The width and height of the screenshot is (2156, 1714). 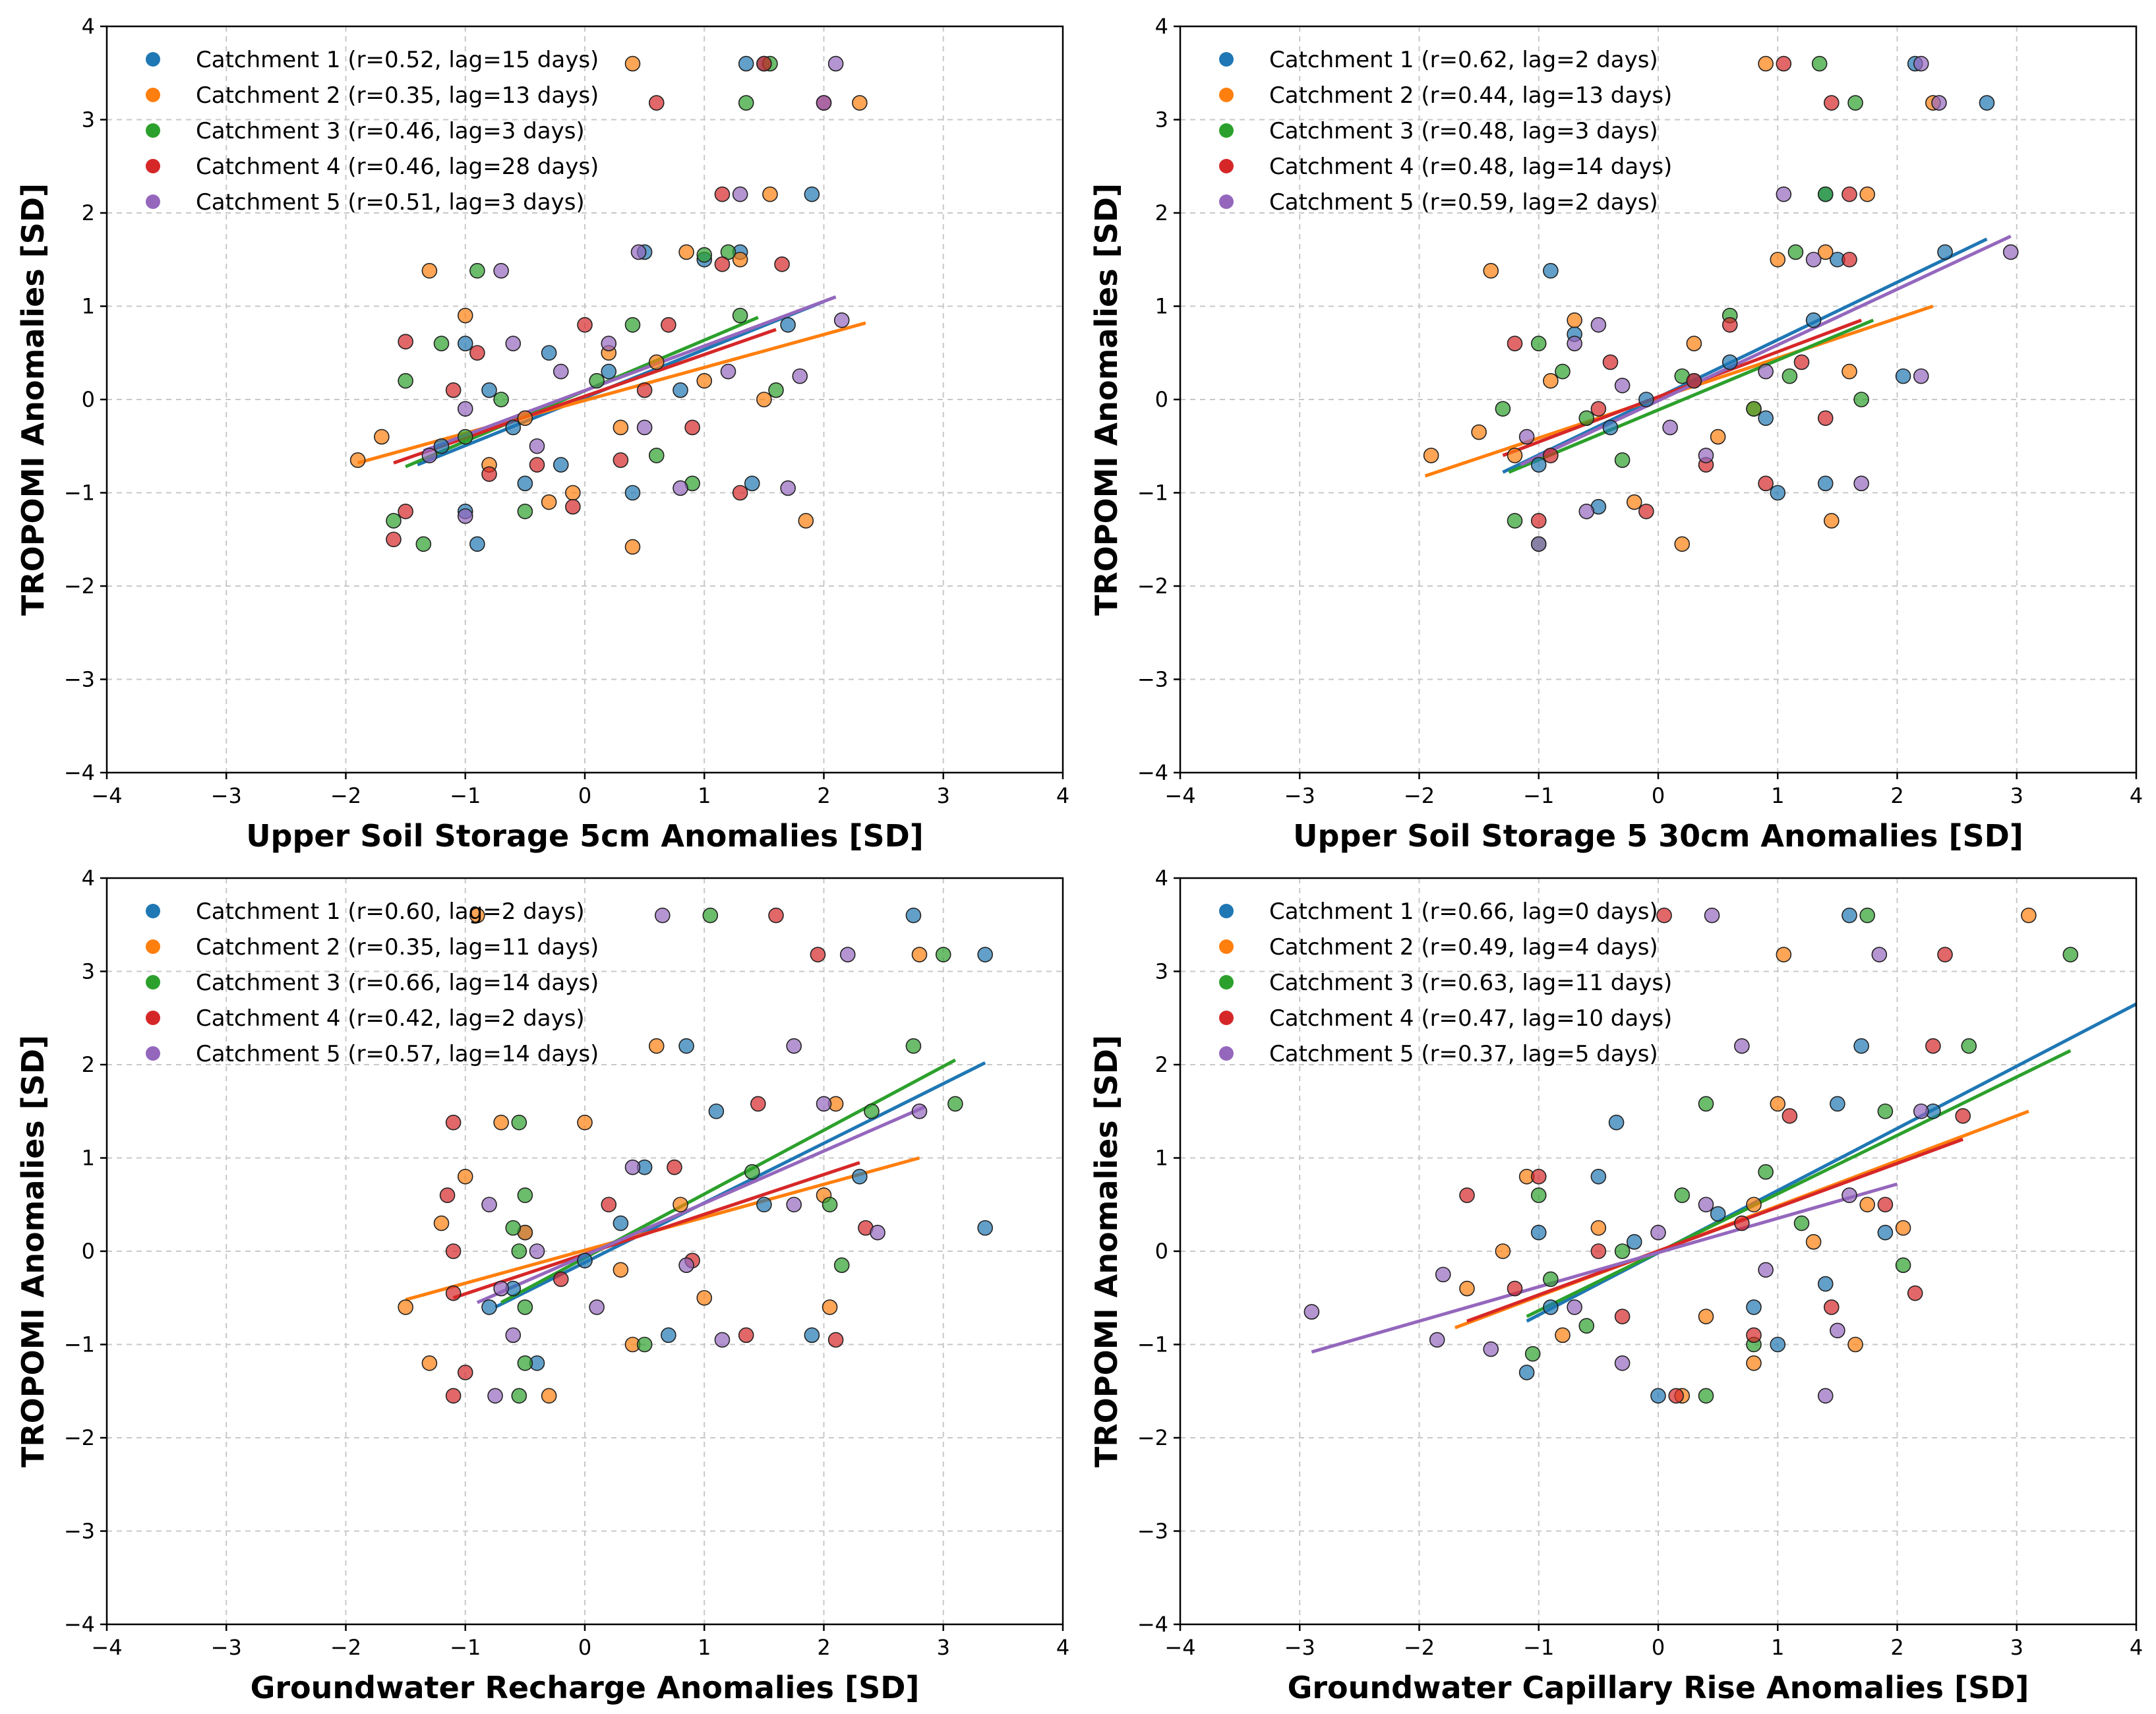 I want to click on legend-label-catchment-3: Catchment 3 (r=0.66, lag=14 days), so click(x=397, y=983).